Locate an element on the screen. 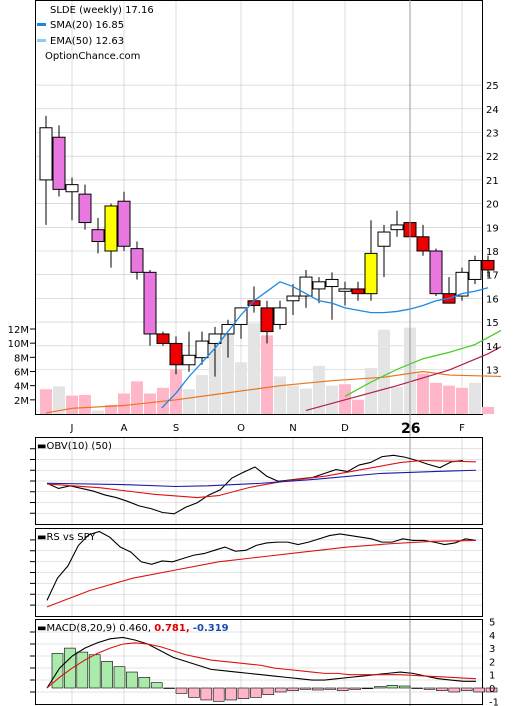  rs-grid is located at coordinates (256, 572).